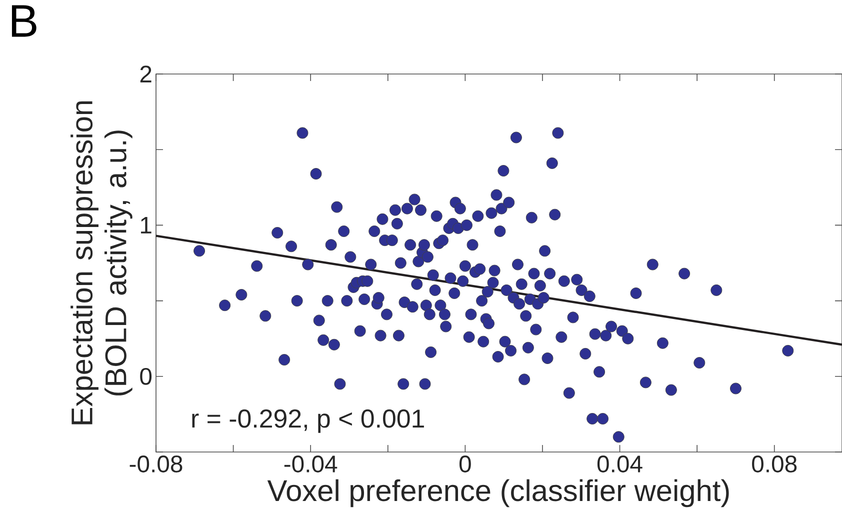  What do you see at coordinates (774, 464) in the screenshot?
I see `x-tick-label: 0.08` at bounding box center [774, 464].